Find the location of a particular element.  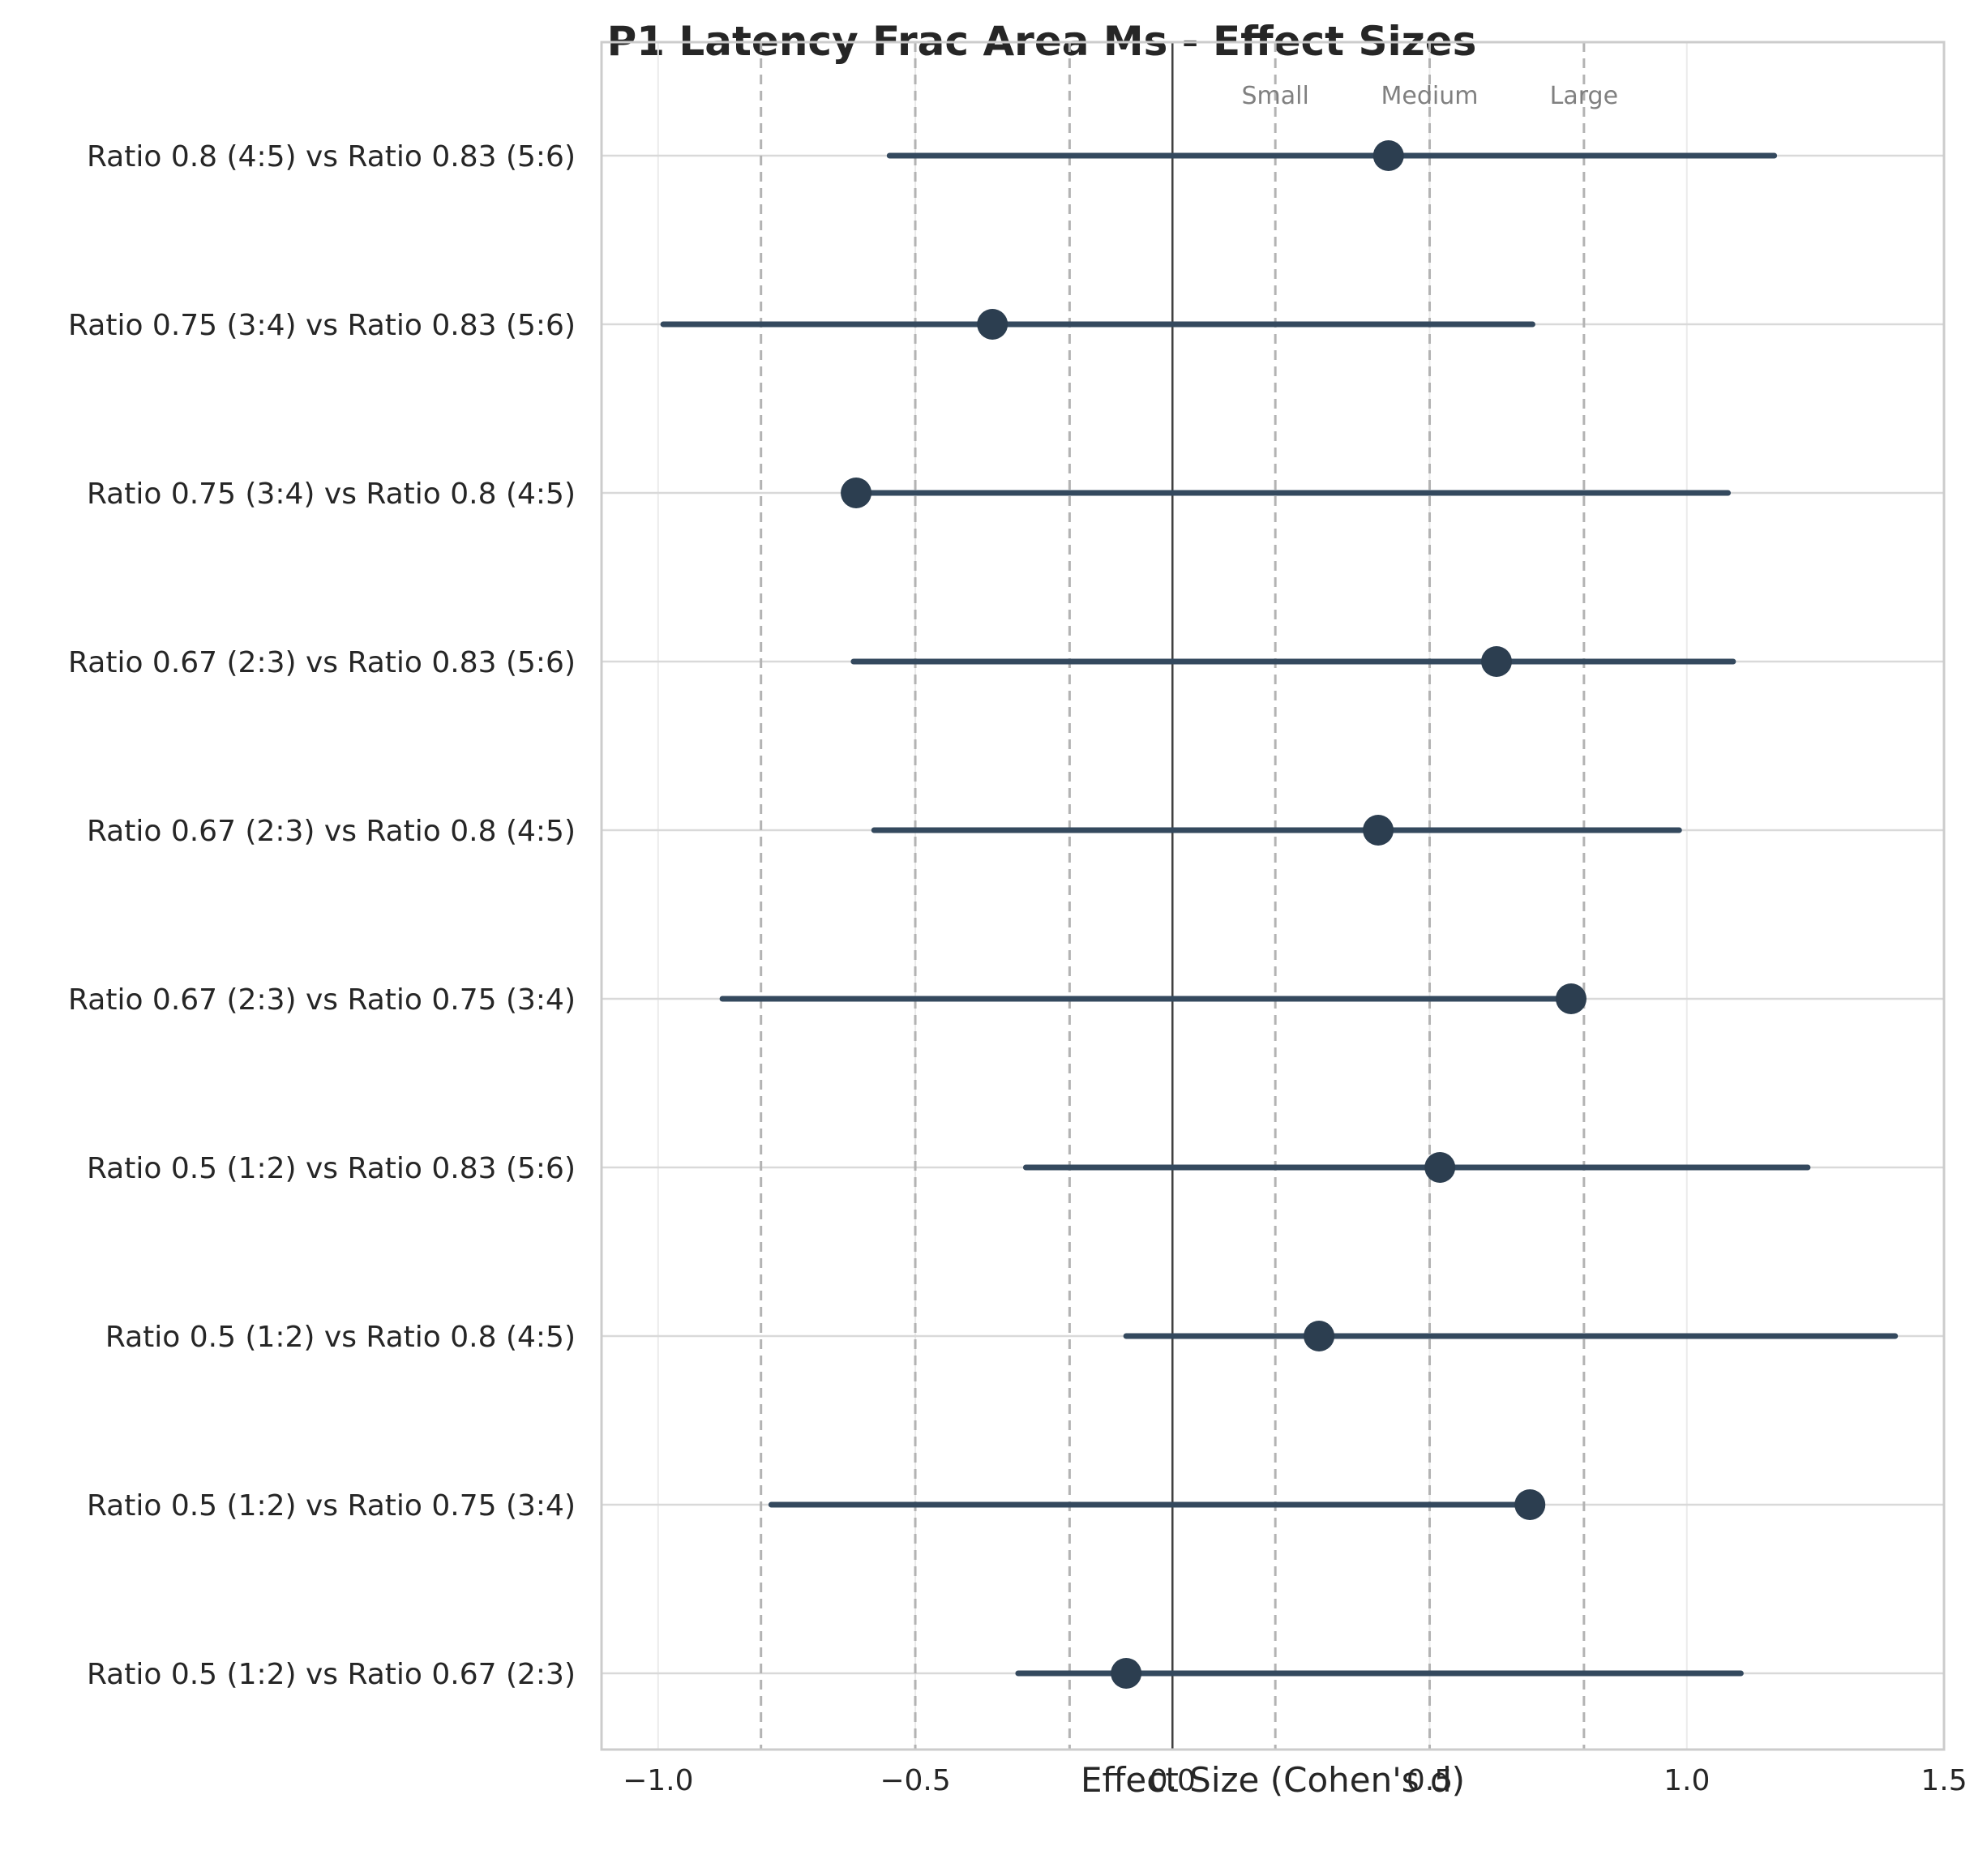

x-tick-label: −1.0 is located at coordinates (658, 1780).